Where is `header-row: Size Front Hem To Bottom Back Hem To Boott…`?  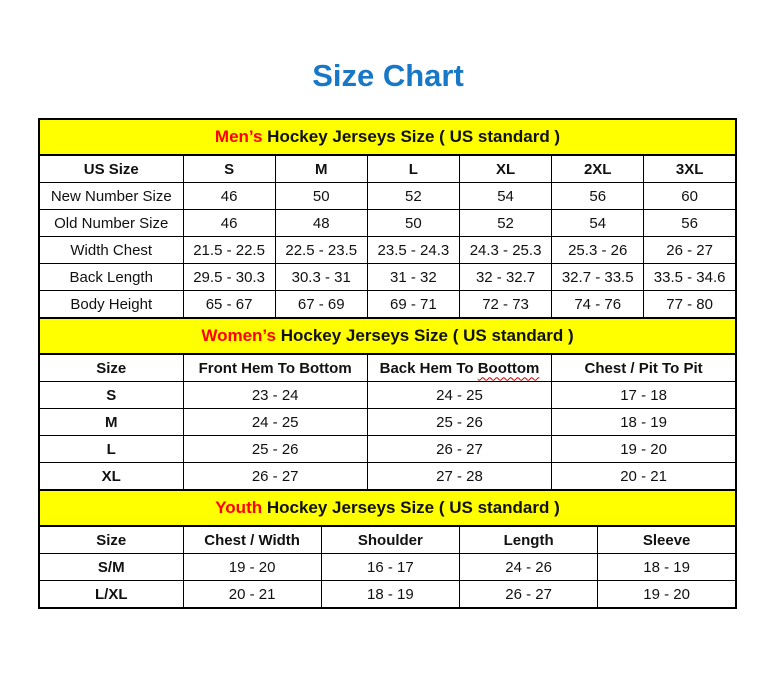 header-row: Size Front Hem To Bottom Back Hem To Boott… is located at coordinates (387, 367).